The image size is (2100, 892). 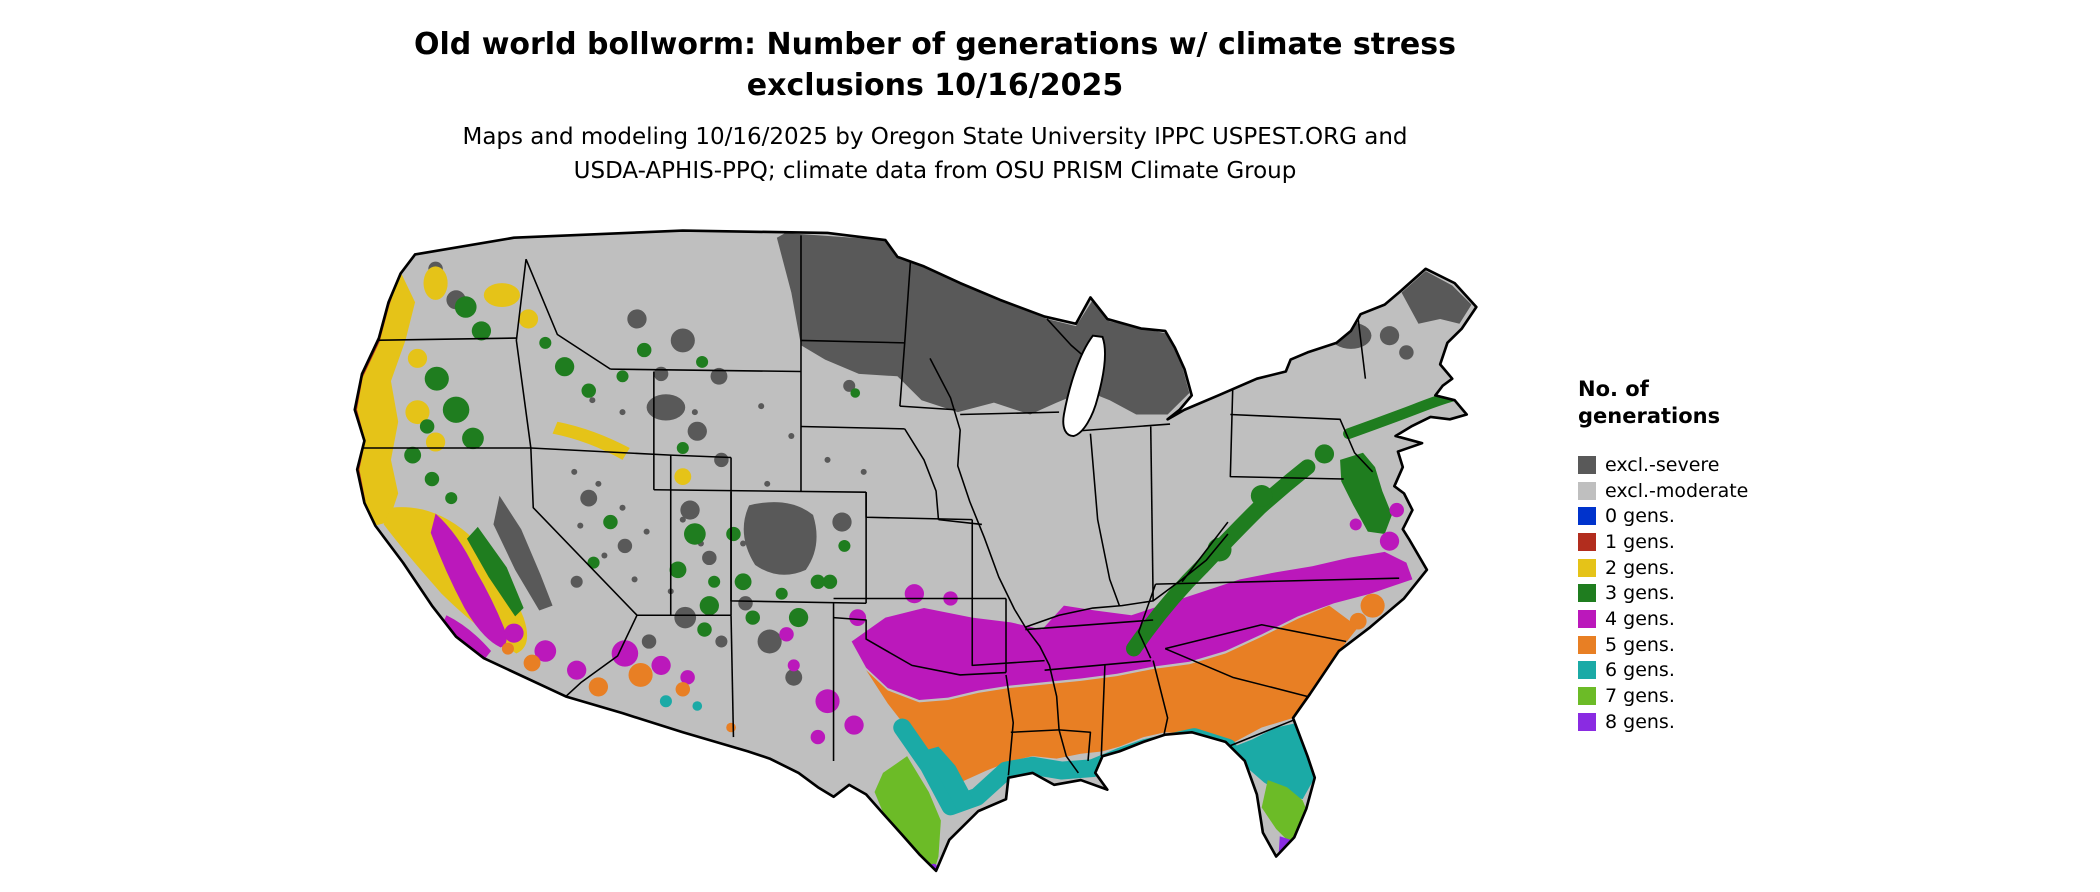 I want to click on legend-swatch-g2, so click(x=1587, y=567).